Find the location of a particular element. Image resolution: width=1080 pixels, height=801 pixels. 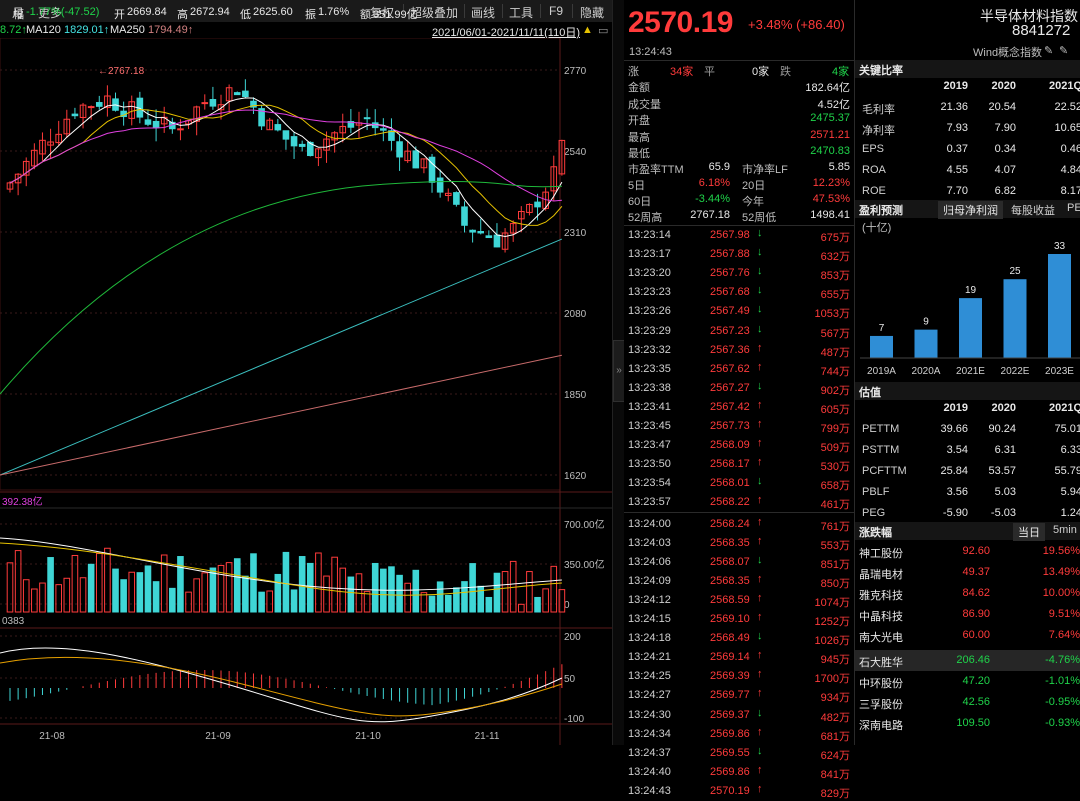

tick-time: 13:23:47 is located at coordinates (649, 445).